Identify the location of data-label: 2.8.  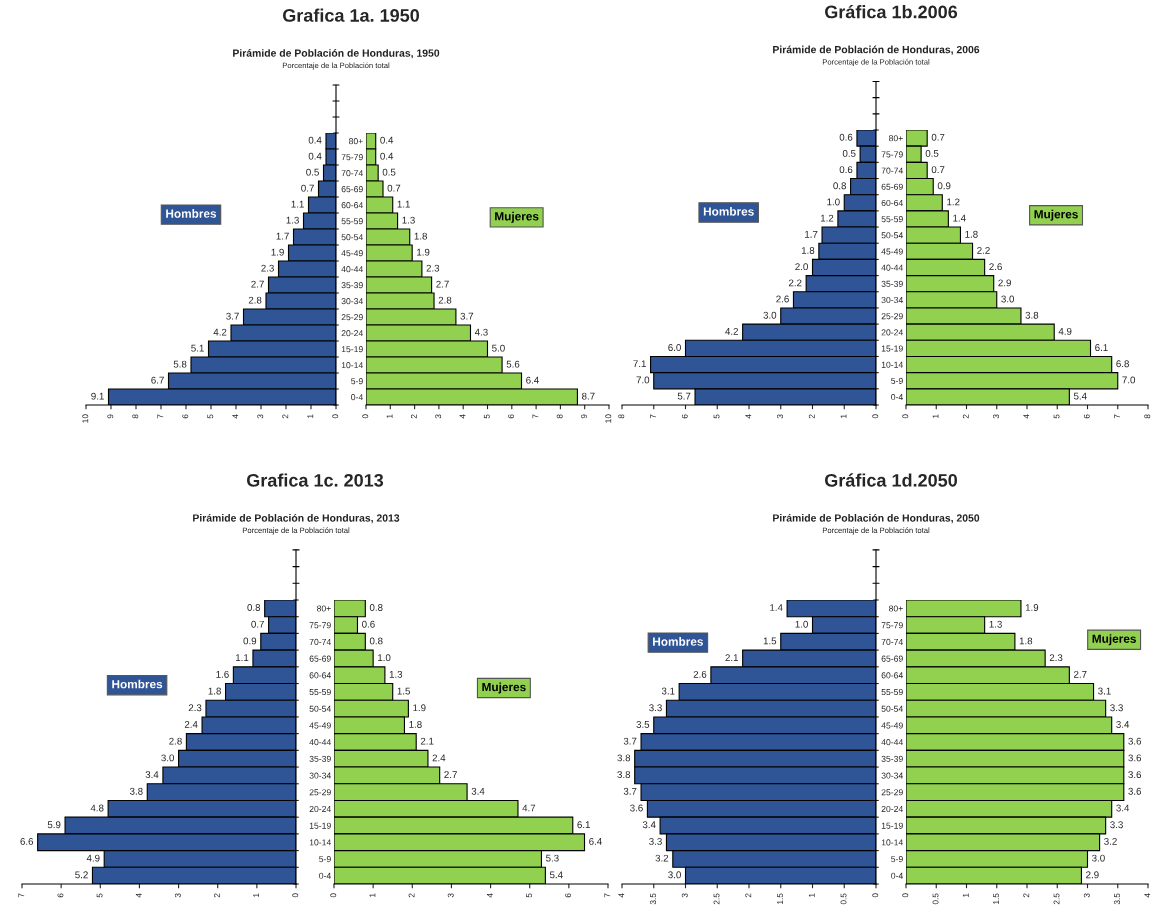
(255, 300).